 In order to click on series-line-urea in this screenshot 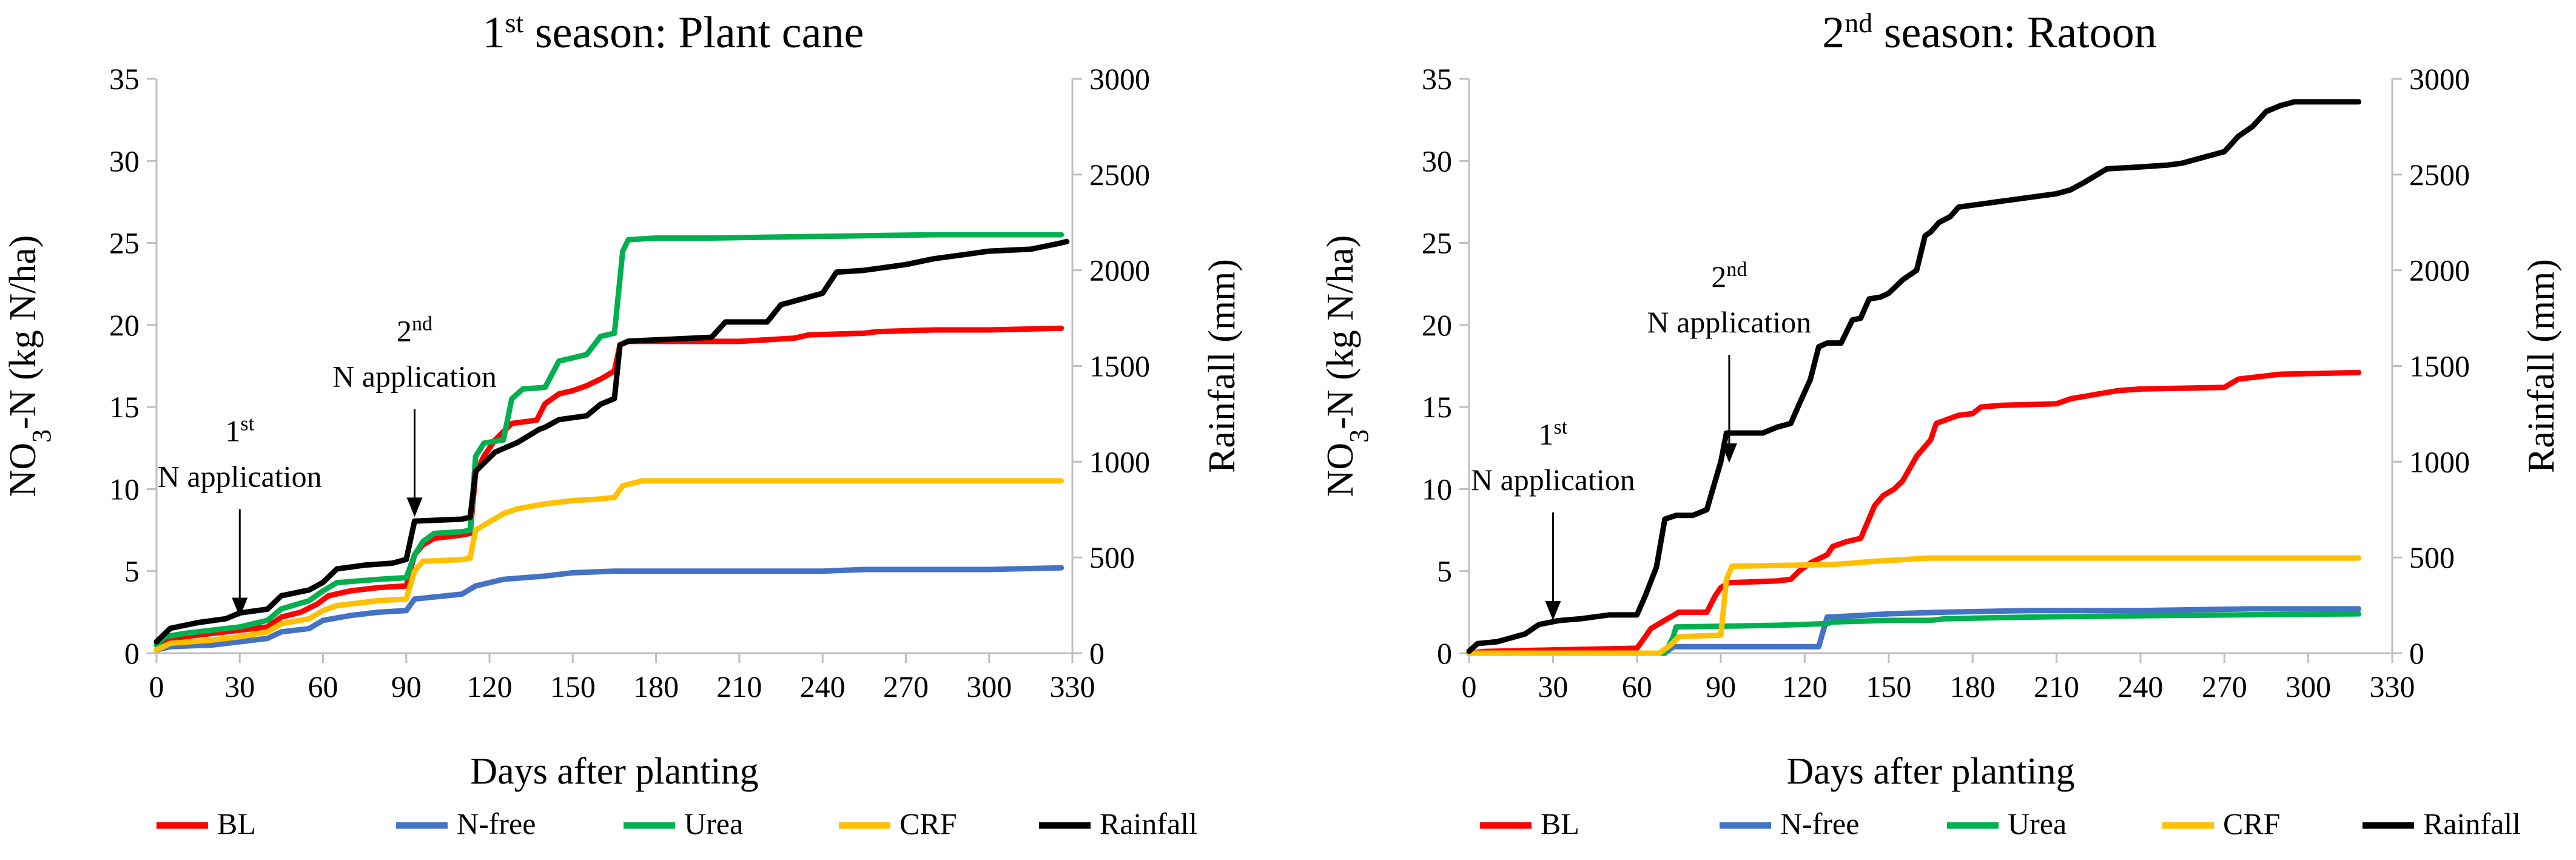, I will do `click(1914, 633)`.